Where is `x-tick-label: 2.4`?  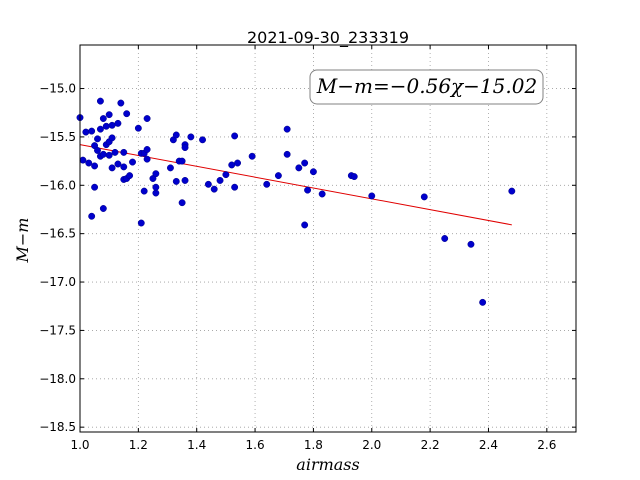 x-tick-label: 2.4 is located at coordinates (488, 445).